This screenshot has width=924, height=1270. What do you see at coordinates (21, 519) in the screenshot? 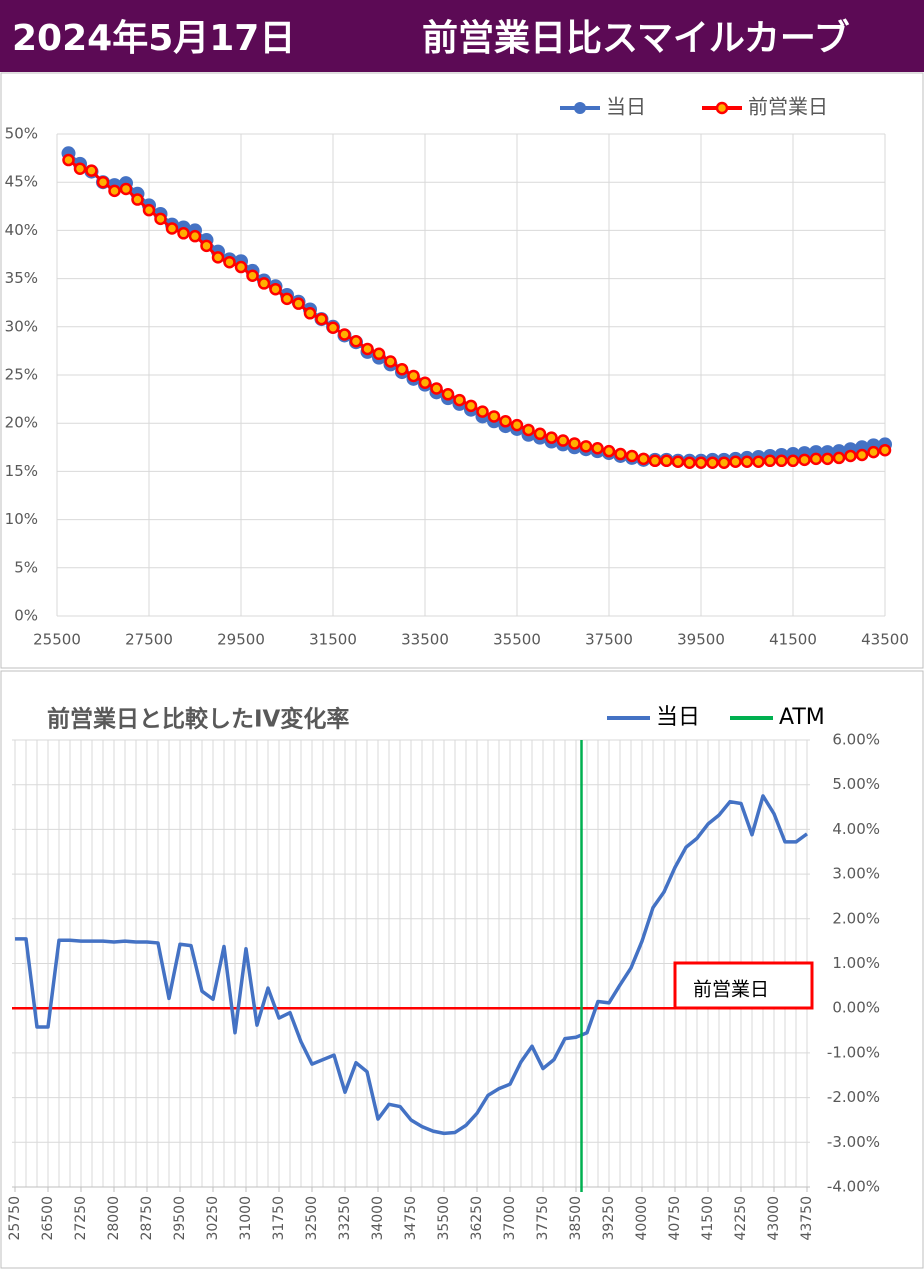
I see `y-tick-label: 10%` at bounding box center [21, 519].